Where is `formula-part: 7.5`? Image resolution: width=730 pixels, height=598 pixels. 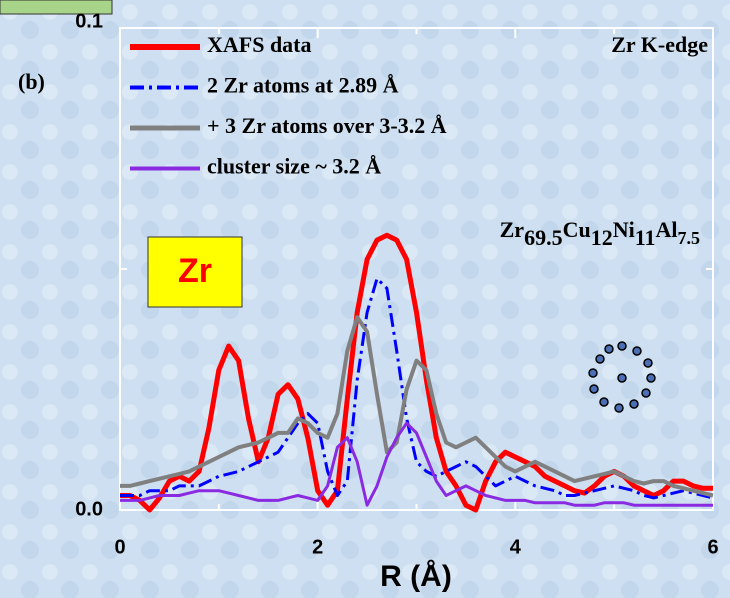 formula-part: 7.5 is located at coordinates (689, 238).